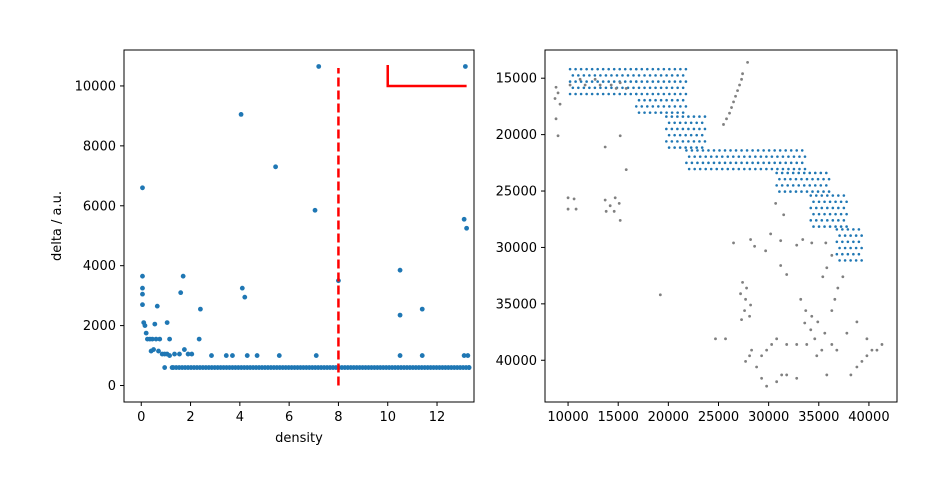  What do you see at coordinates (437, 417) in the screenshot?
I see `x-tick-label: 12` at bounding box center [437, 417].